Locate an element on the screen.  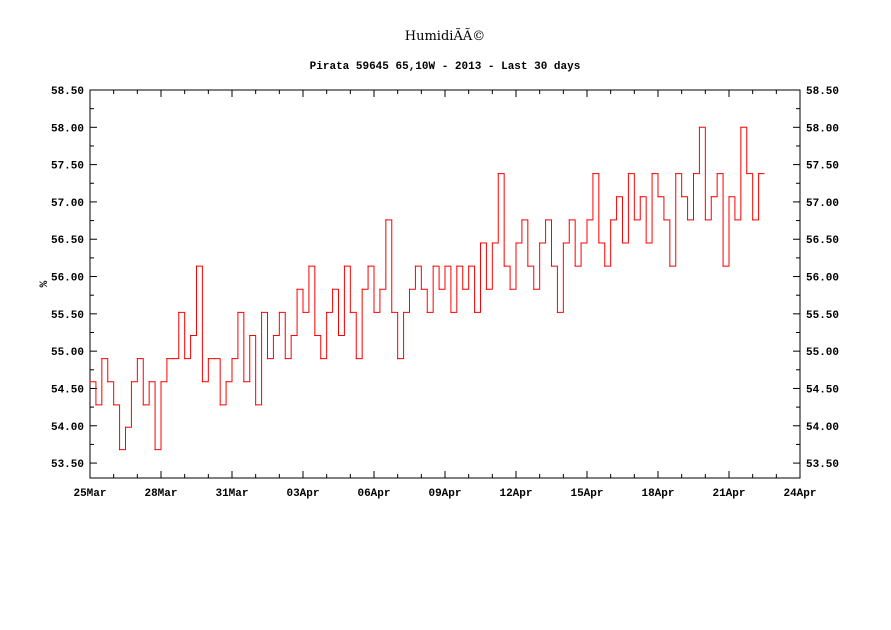
x-tick-label: 21Apr is located at coordinates (728, 494).